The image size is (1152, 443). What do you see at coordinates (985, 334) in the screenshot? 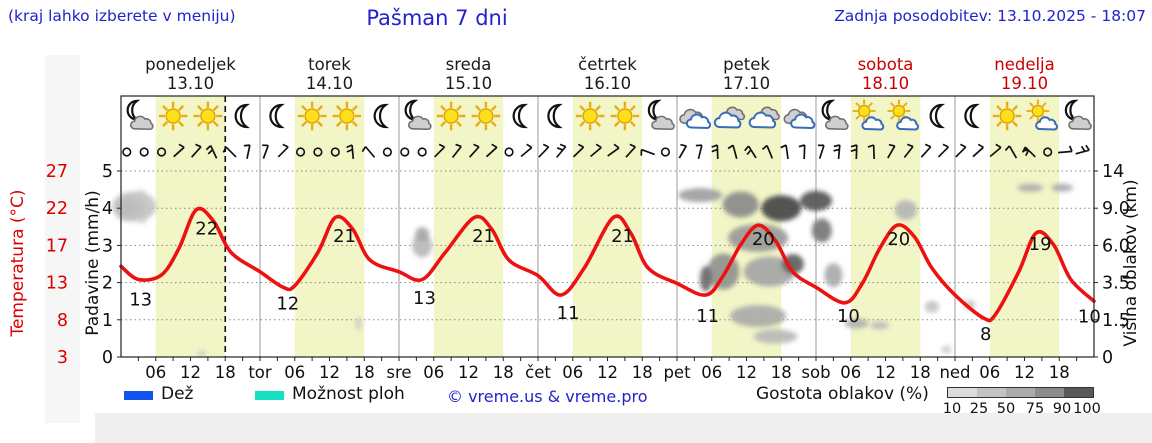
I see `temperature-label: 8` at bounding box center [985, 334].